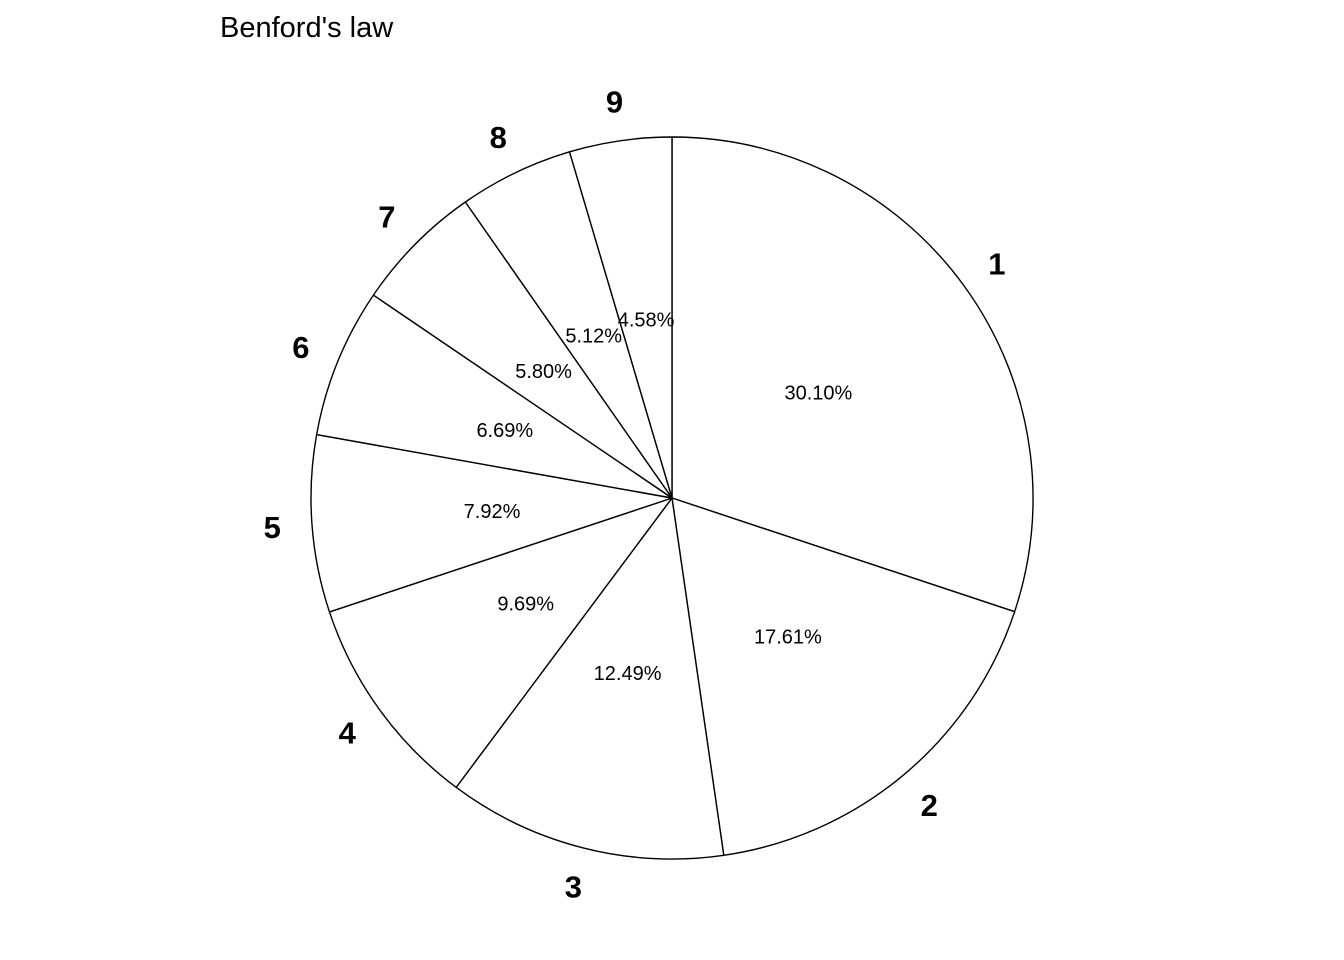 This screenshot has height=960, width=1344. What do you see at coordinates (348, 733) in the screenshot?
I see `slice-category-label-4: 4` at bounding box center [348, 733].